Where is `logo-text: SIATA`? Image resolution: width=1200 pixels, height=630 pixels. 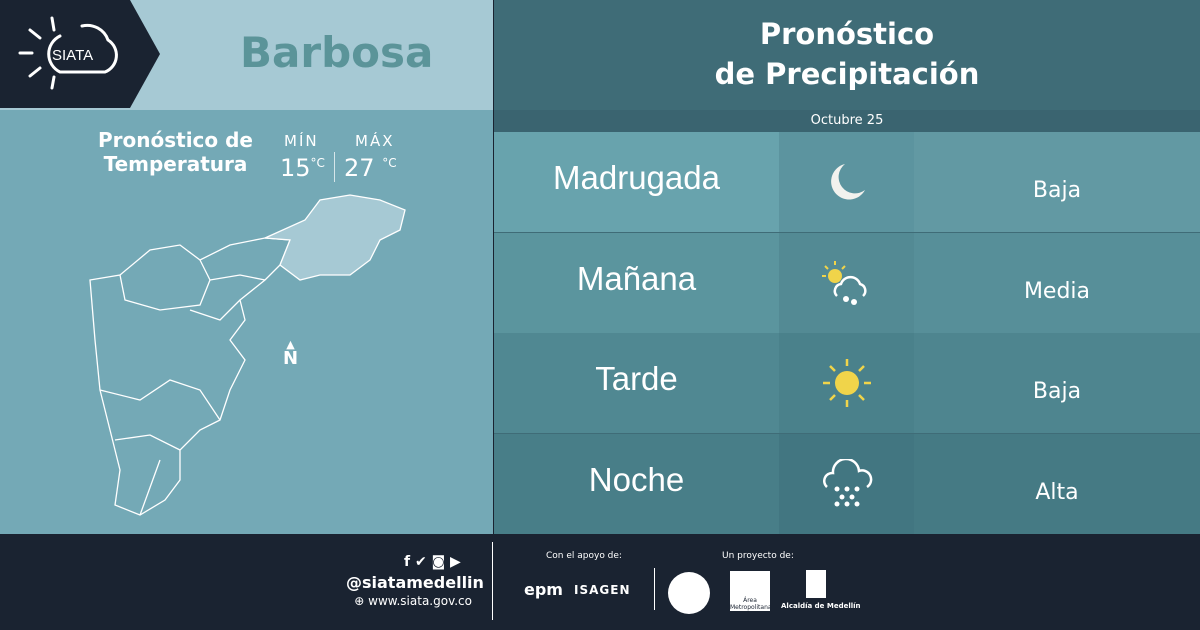
logo-text: SIATA is located at coordinates (72, 55).